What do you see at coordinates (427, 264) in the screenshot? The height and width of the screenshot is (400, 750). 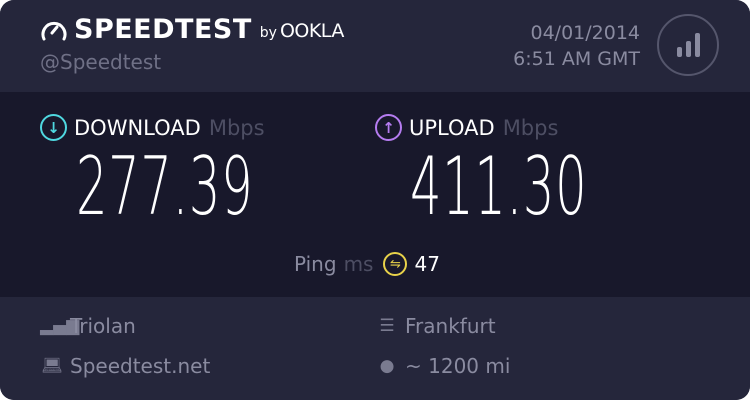 I see `ping-value: 47` at bounding box center [427, 264].